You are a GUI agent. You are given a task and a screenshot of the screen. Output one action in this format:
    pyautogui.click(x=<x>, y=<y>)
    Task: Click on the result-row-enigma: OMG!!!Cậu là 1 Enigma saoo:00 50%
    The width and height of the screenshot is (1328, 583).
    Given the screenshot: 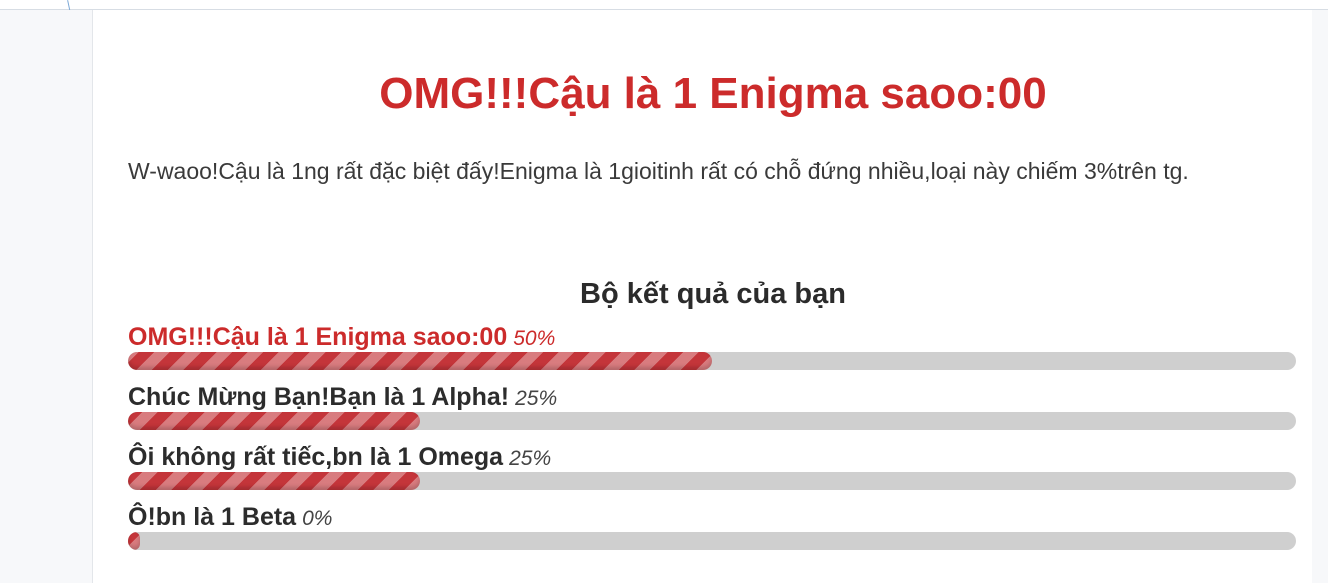 What is the action you would take?
    pyautogui.click(x=712, y=346)
    